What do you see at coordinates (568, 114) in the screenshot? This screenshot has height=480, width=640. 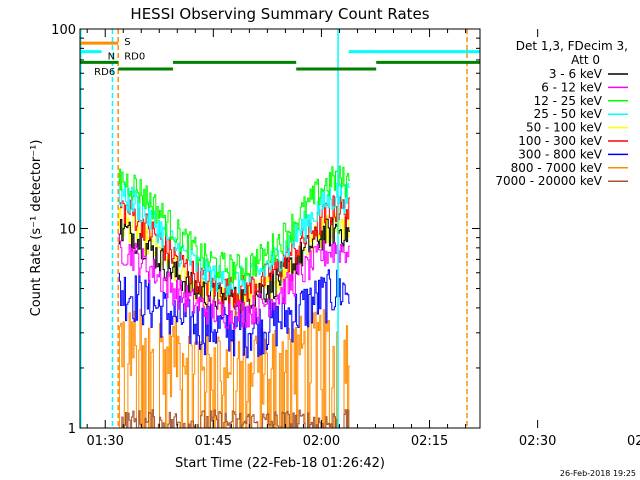 I see `legend-entry-3: 25 - 50 keV` at bounding box center [568, 114].